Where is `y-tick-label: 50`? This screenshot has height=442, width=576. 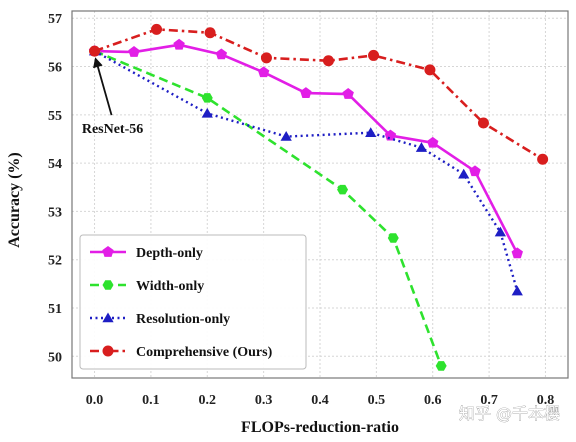
y-tick-label: 50 is located at coordinates (55, 357).